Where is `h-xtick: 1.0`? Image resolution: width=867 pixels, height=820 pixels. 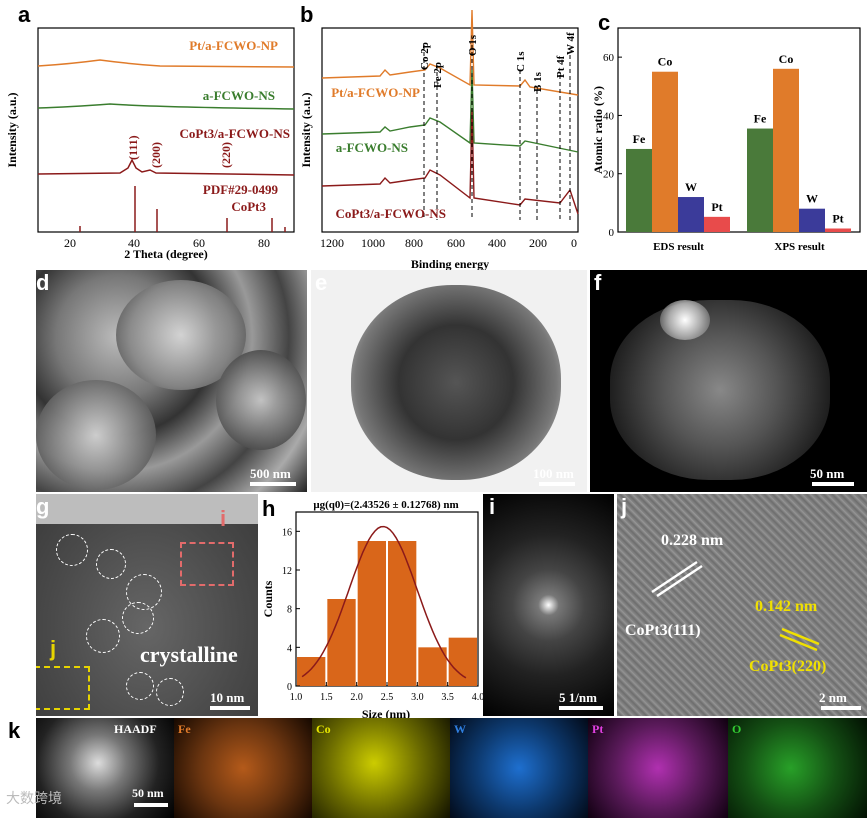 h-xtick: 1.0 is located at coordinates (296, 697).